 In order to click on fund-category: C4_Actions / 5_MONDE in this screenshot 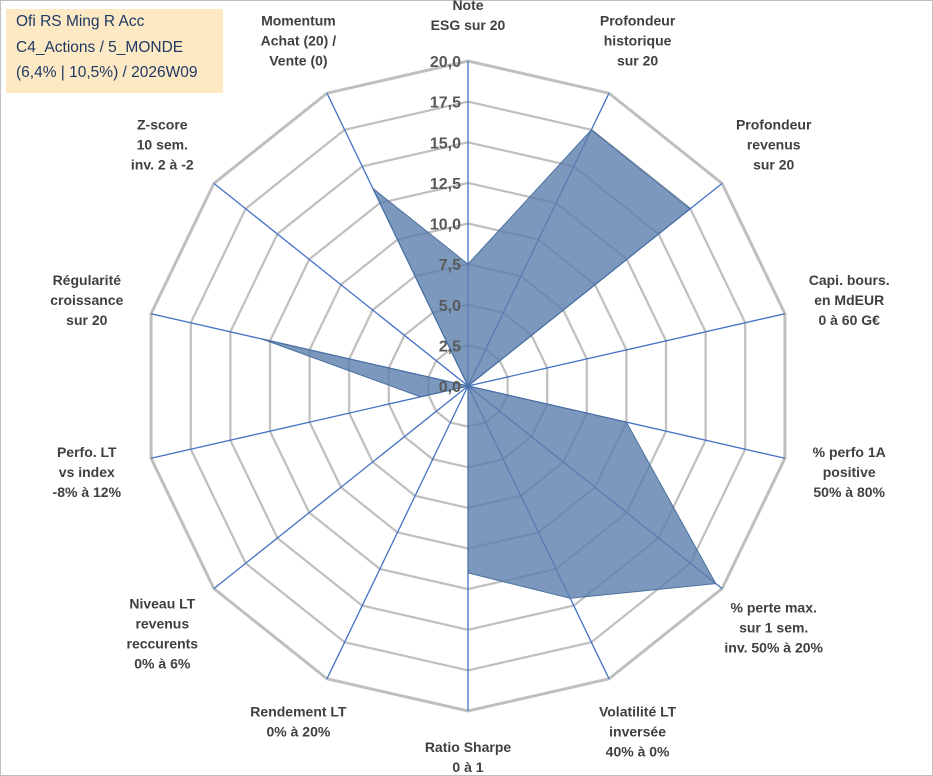, I will do `click(100, 47)`.